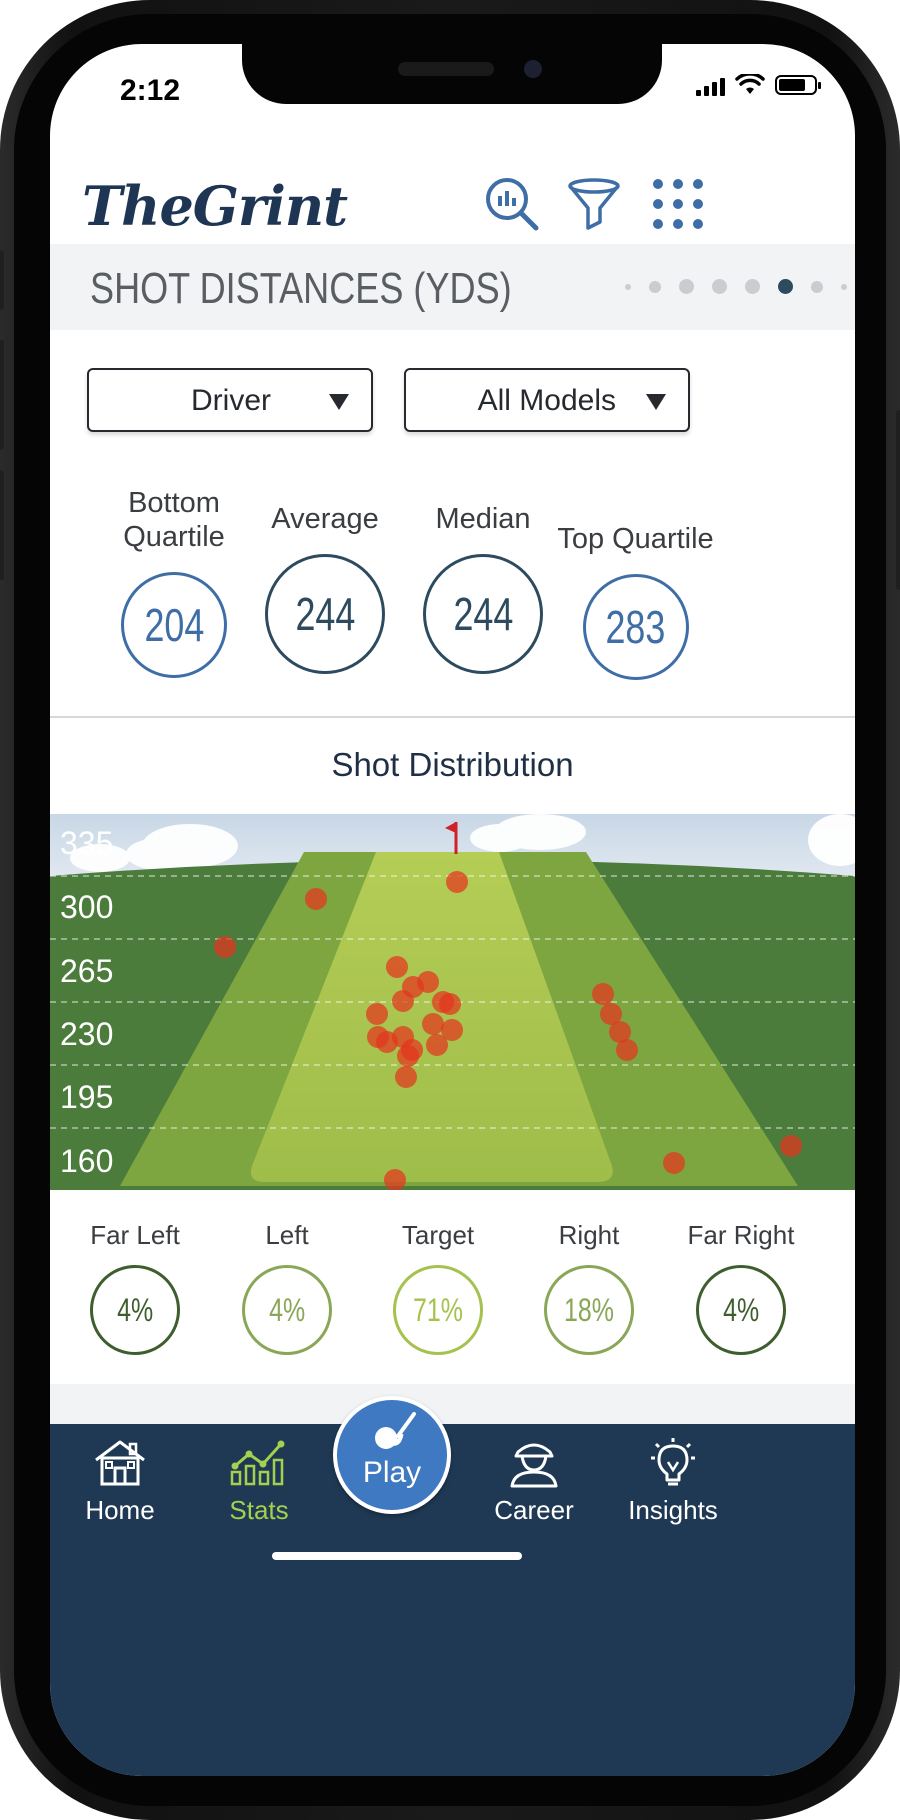 The image size is (900, 1820). Describe the element at coordinates (86, 1161) in the screenshot. I see `y-label: 160` at that location.